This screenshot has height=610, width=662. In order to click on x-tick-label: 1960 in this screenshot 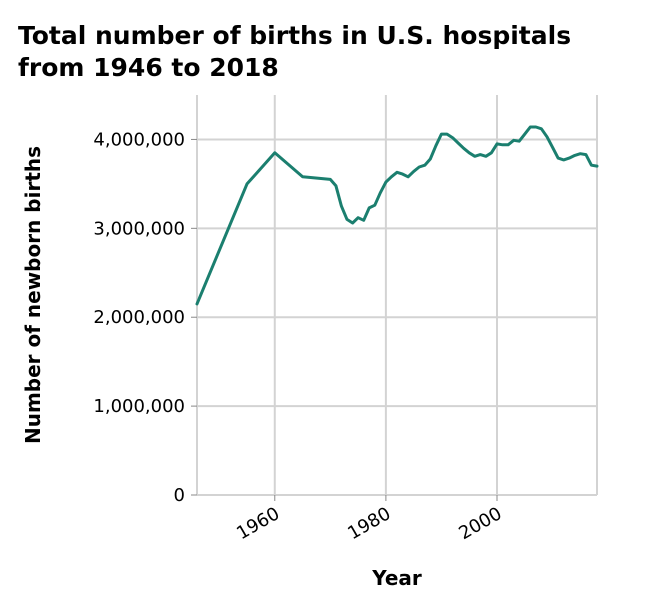, I will do `click(258, 523)`.